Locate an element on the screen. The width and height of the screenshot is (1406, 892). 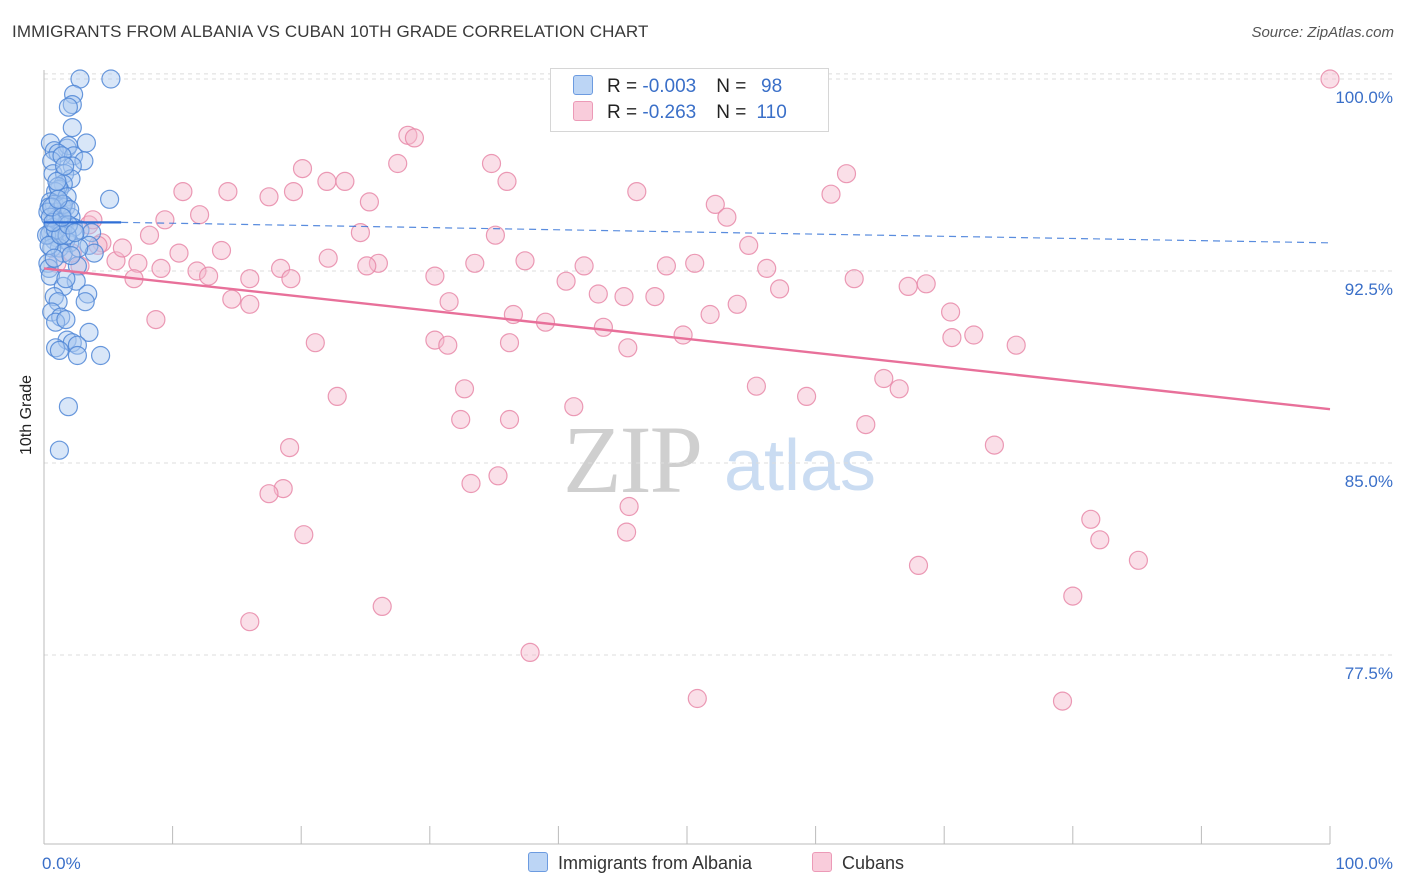
cubans-legend-label: Cubans is located at coordinates (873, 863).